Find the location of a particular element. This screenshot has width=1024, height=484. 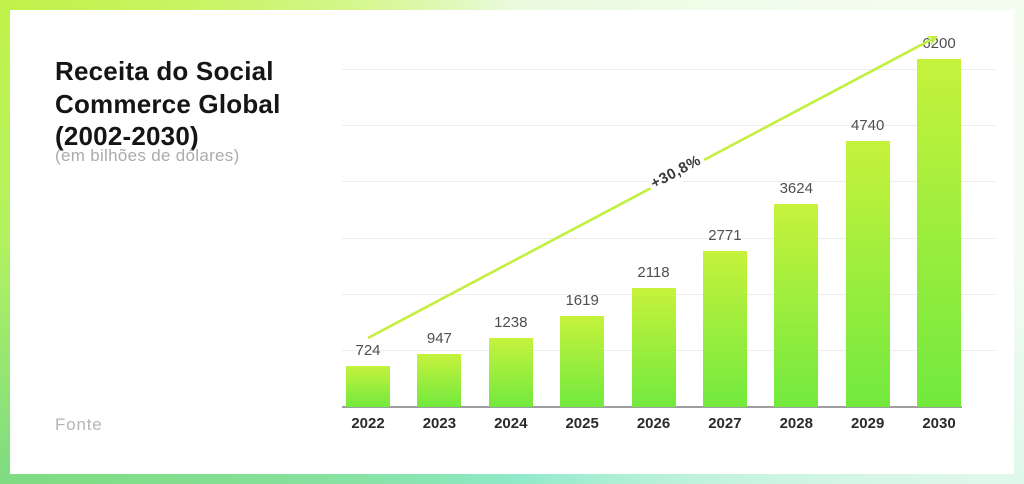

value-label: 724 is located at coordinates (368, 351).